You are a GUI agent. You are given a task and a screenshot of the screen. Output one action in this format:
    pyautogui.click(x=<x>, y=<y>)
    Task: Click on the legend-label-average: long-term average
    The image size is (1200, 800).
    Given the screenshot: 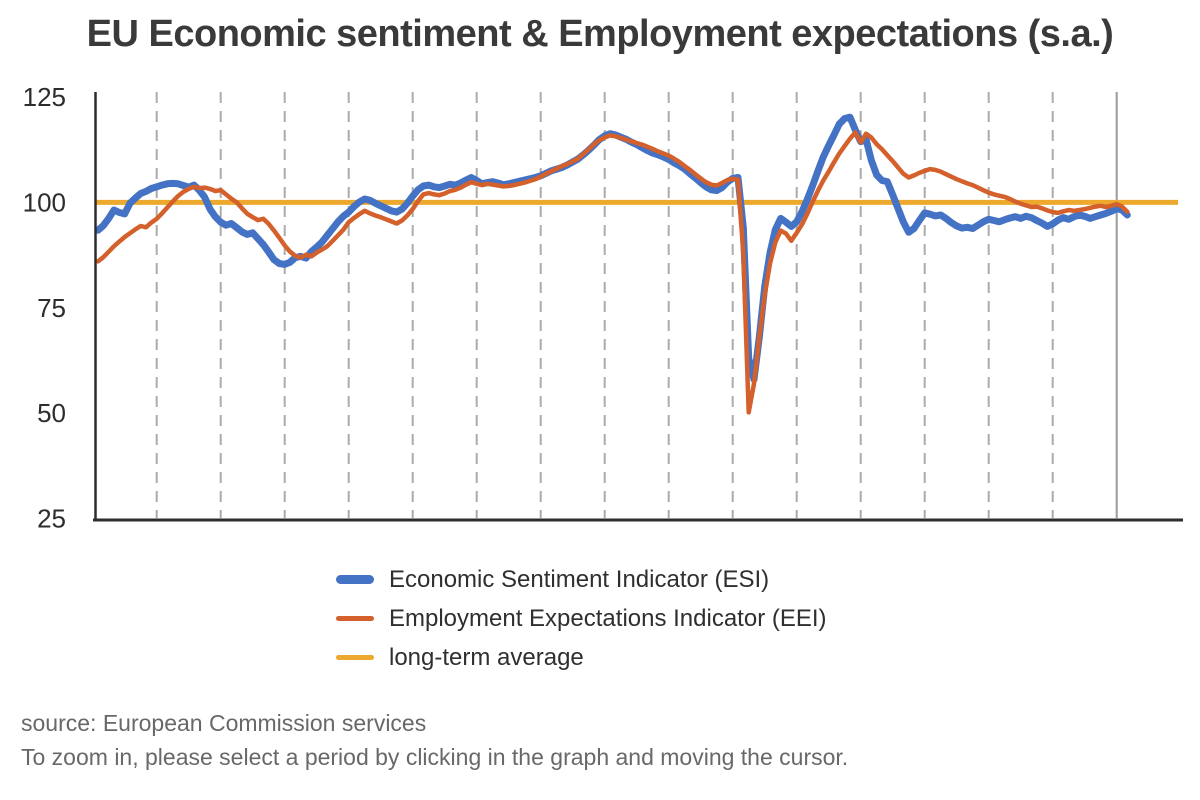 What is the action you would take?
    pyautogui.click(x=486, y=657)
    